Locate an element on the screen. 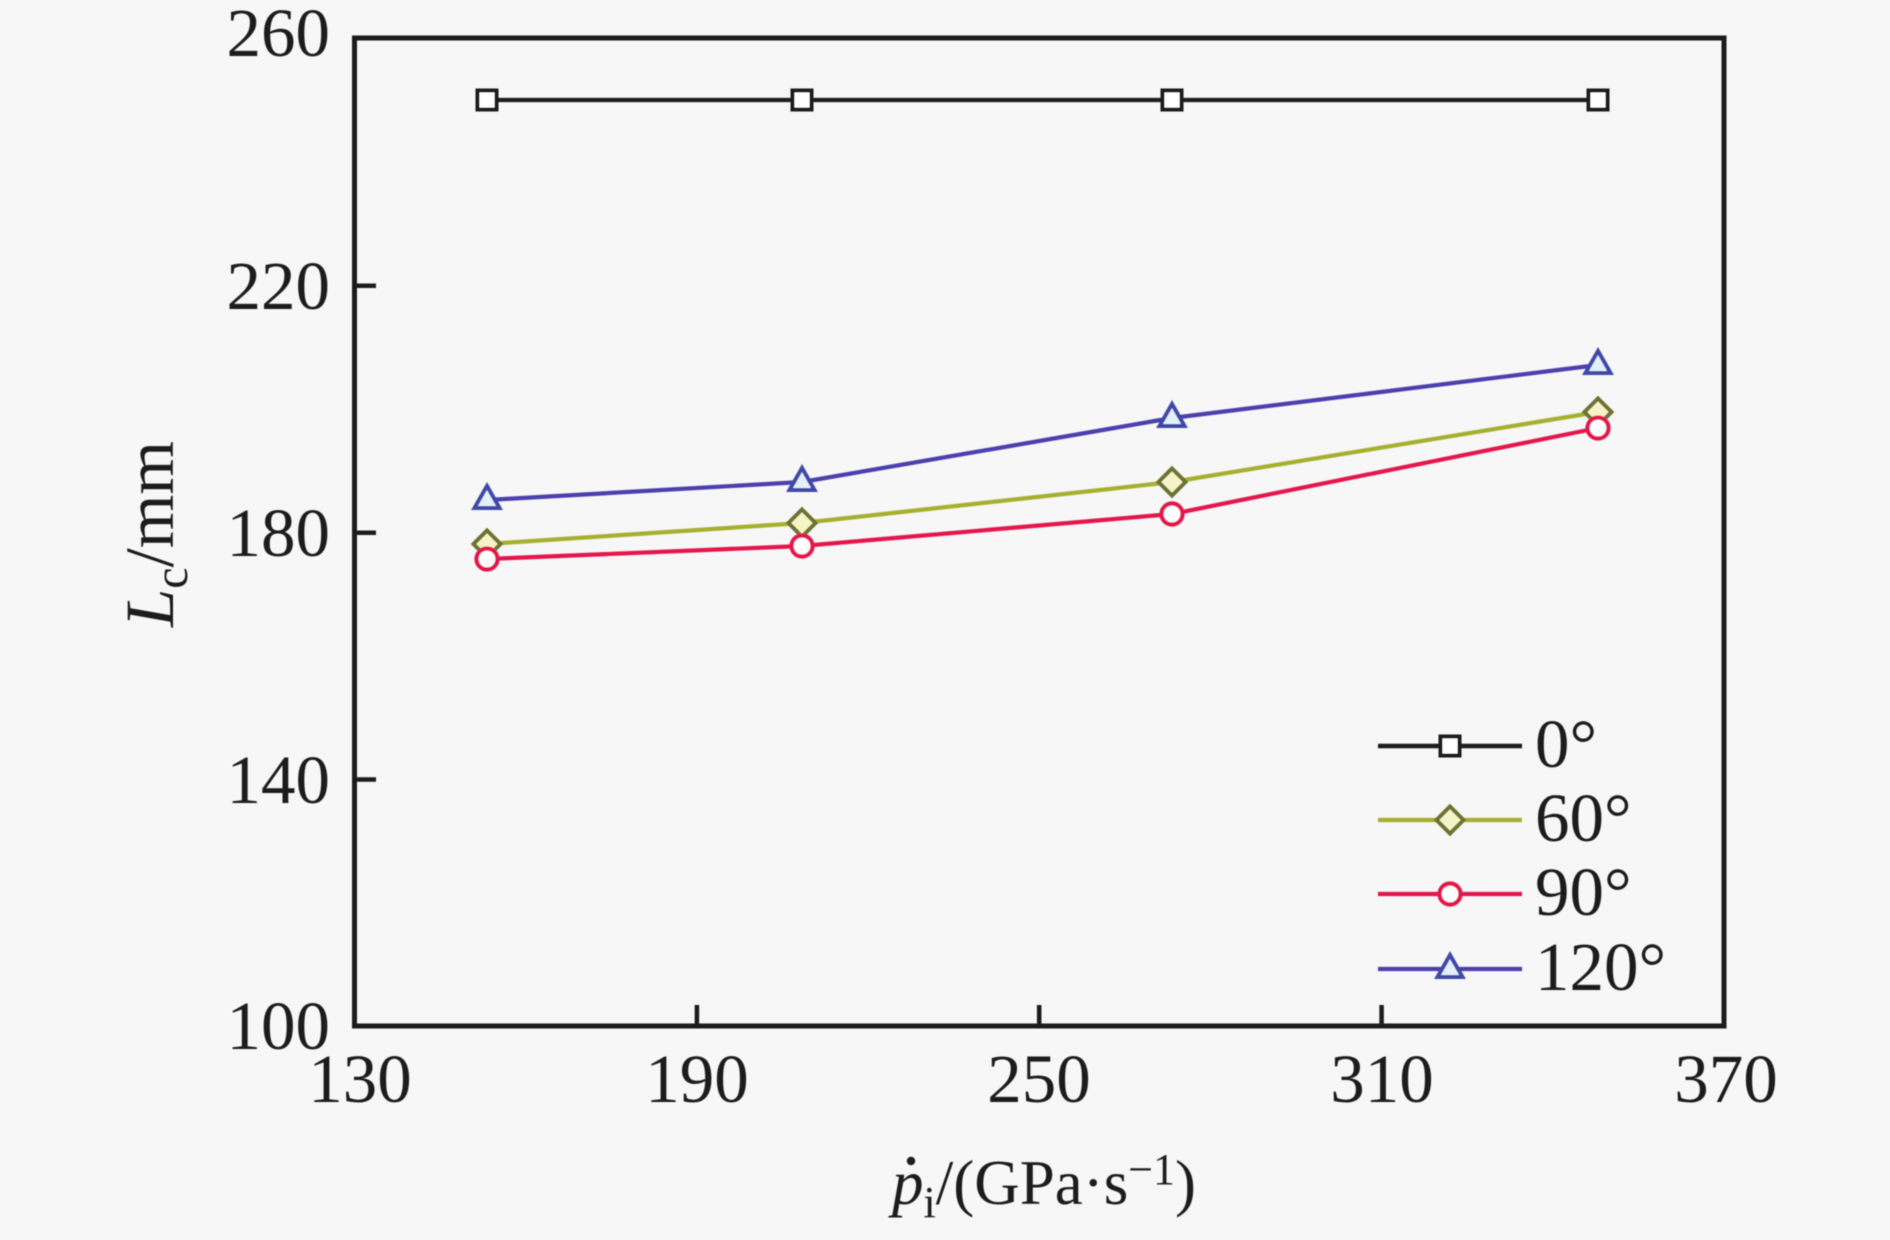 The width and height of the screenshot is (1890, 1240). svg-text: 260 is located at coordinates (279, 35).